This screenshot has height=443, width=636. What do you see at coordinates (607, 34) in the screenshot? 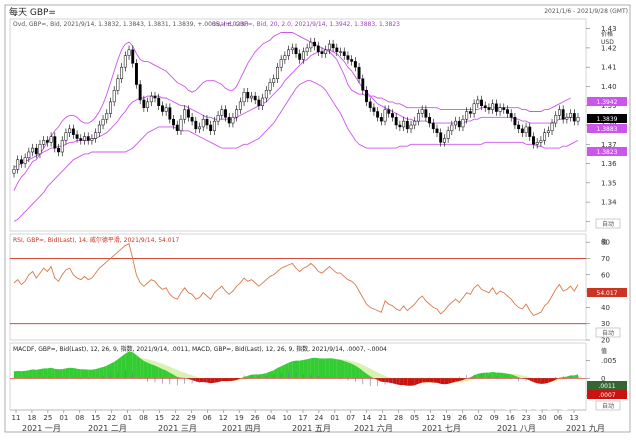
I see `price-axis-label: 价格` at bounding box center [607, 34].